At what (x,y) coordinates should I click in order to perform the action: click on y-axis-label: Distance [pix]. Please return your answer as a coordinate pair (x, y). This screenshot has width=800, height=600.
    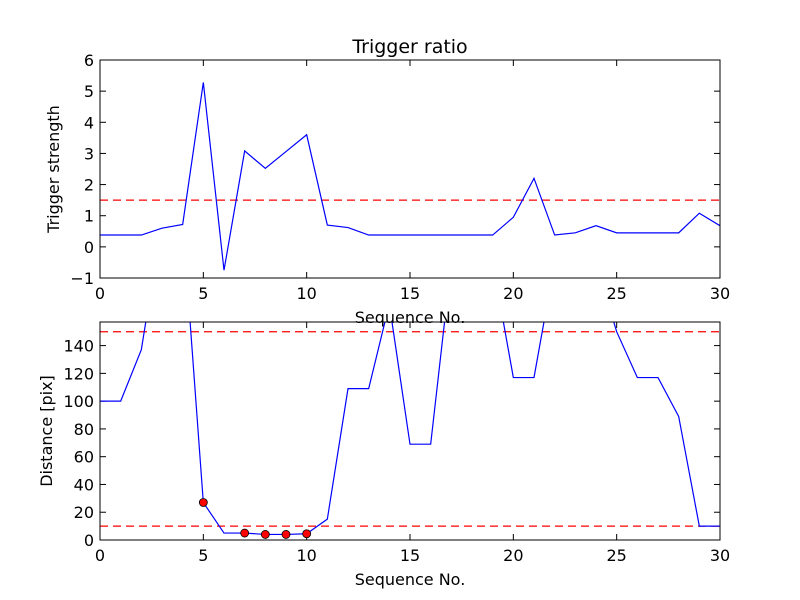
    Looking at the image, I should click on (46, 431).